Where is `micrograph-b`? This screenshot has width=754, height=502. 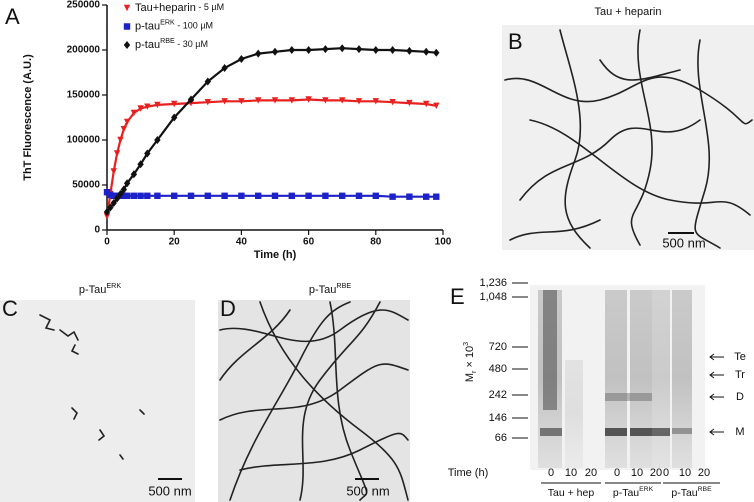
micrograph-b is located at coordinates (628, 137).